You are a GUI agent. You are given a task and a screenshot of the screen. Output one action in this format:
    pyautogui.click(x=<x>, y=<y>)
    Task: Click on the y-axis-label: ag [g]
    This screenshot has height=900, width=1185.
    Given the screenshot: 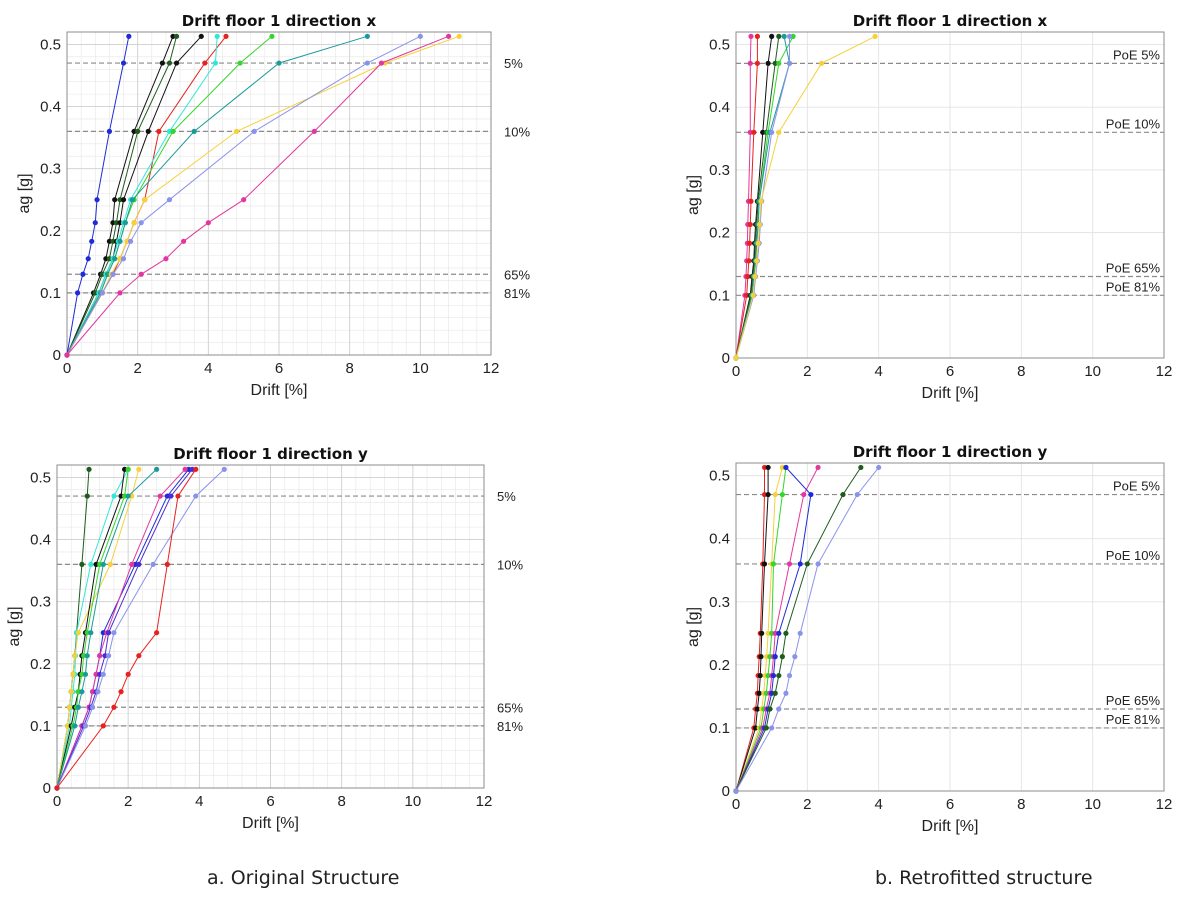 What is the action you would take?
    pyautogui.click(x=693, y=627)
    